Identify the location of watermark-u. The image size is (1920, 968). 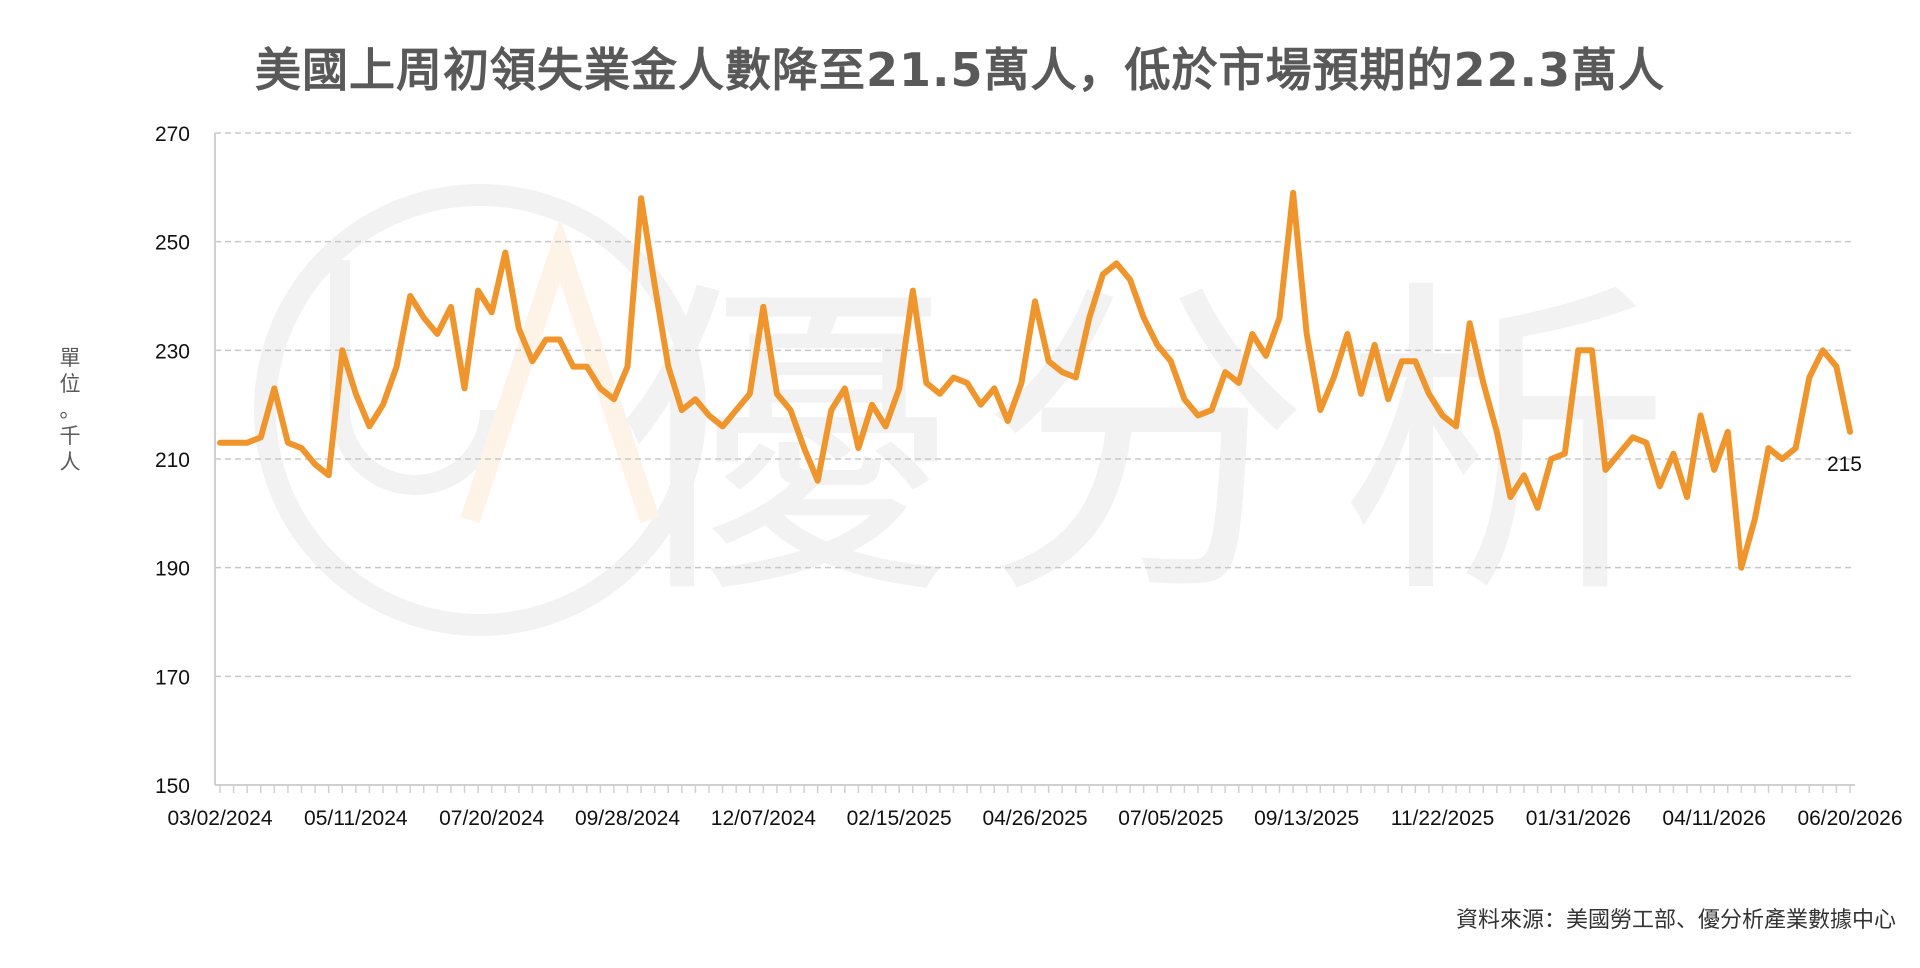
(415, 377).